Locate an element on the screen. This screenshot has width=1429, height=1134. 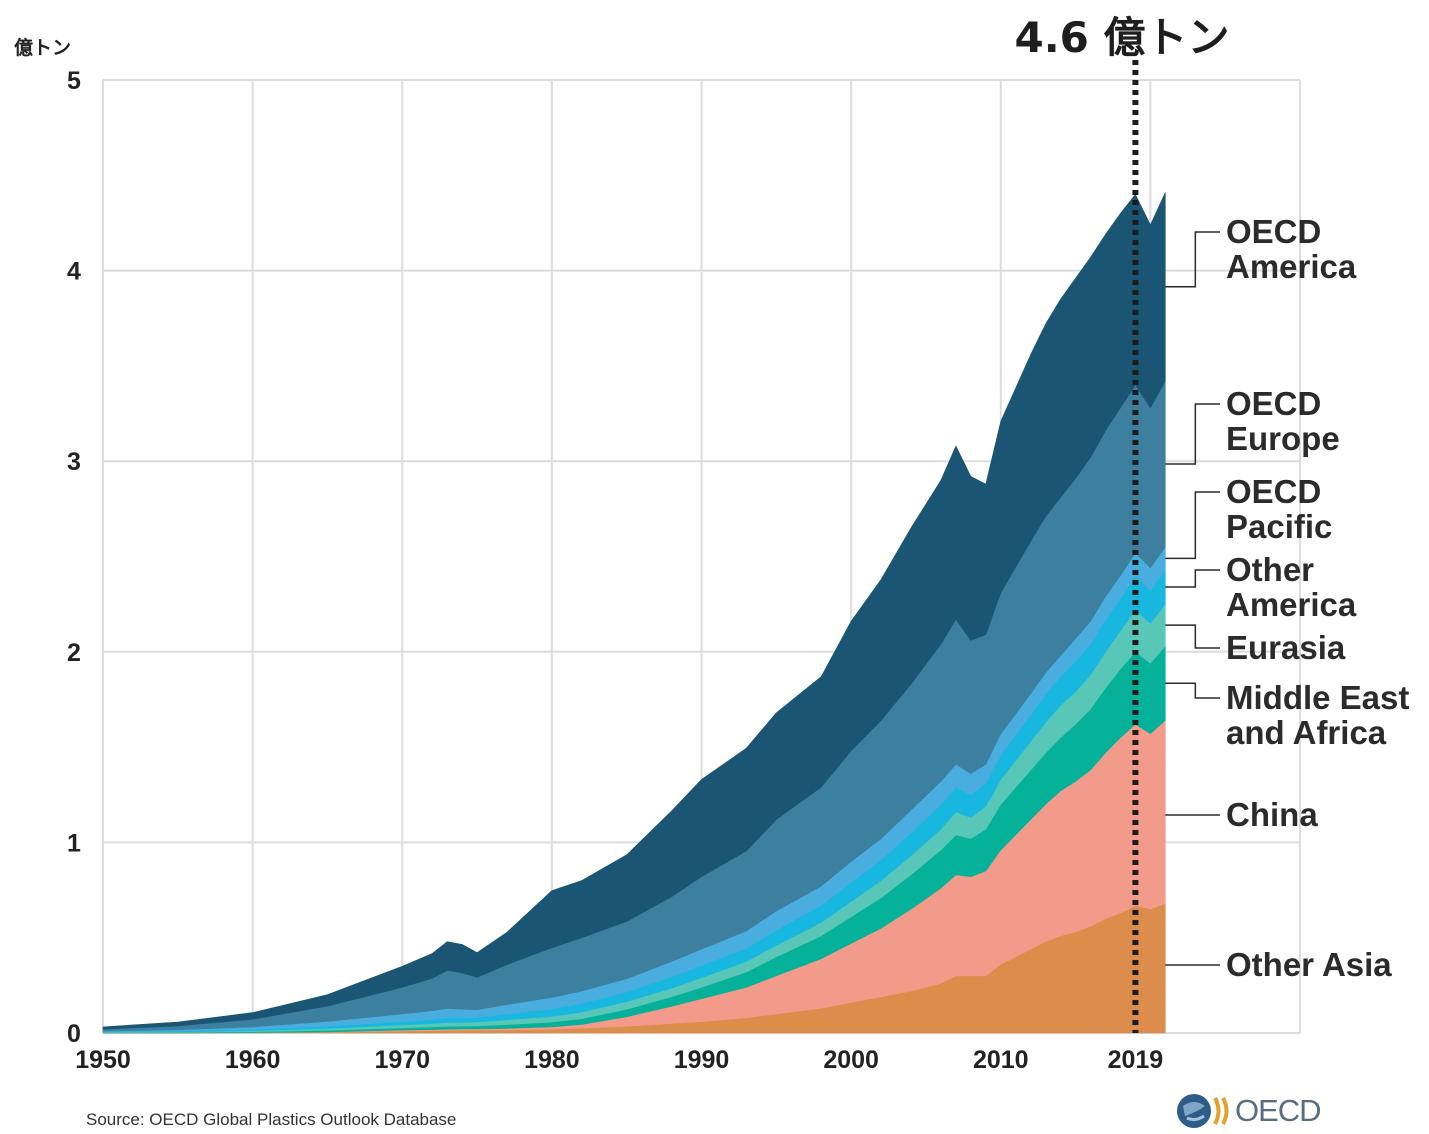
legend-leader-oecd-europe is located at coordinates (1192, 434).